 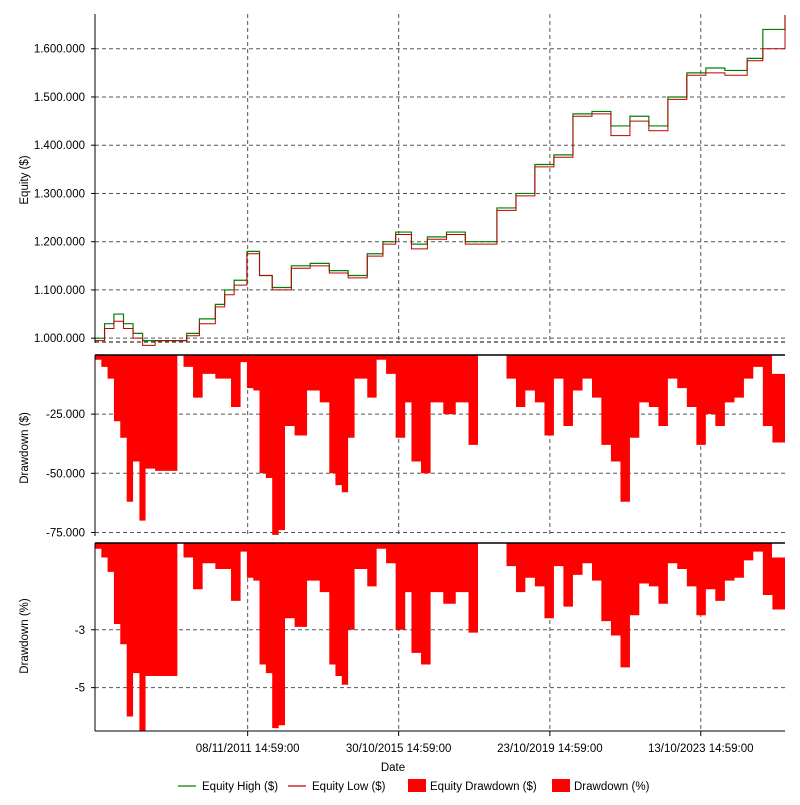 I want to click on ylabel-drawdown-pct: Drawdown (%), so click(x=25, y=636).